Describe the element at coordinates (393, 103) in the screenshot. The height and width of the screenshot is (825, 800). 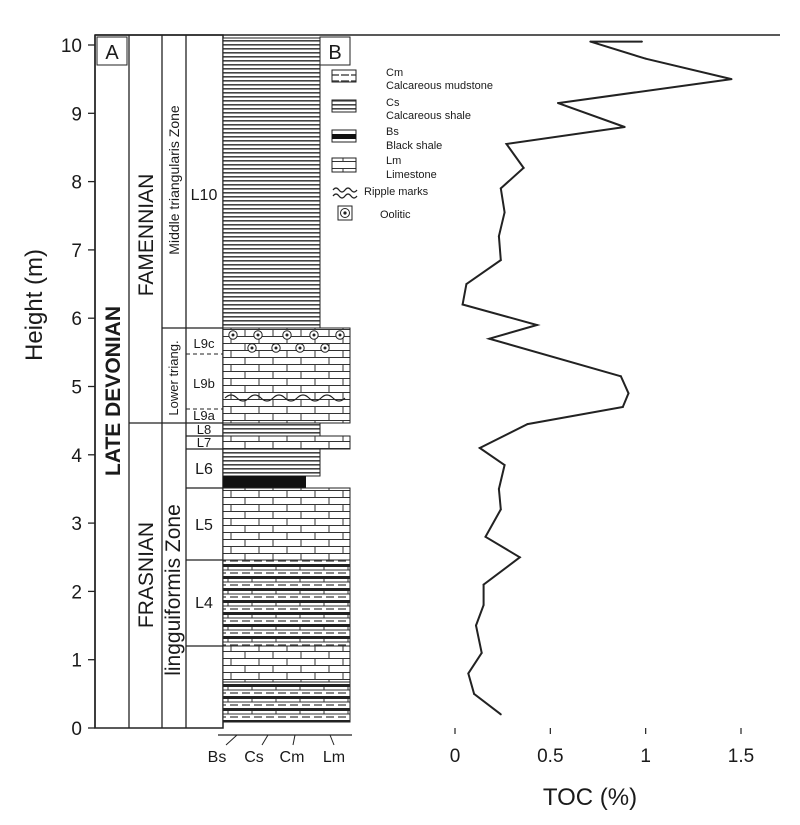
I see `legend-cs-code: Cs` at that location.